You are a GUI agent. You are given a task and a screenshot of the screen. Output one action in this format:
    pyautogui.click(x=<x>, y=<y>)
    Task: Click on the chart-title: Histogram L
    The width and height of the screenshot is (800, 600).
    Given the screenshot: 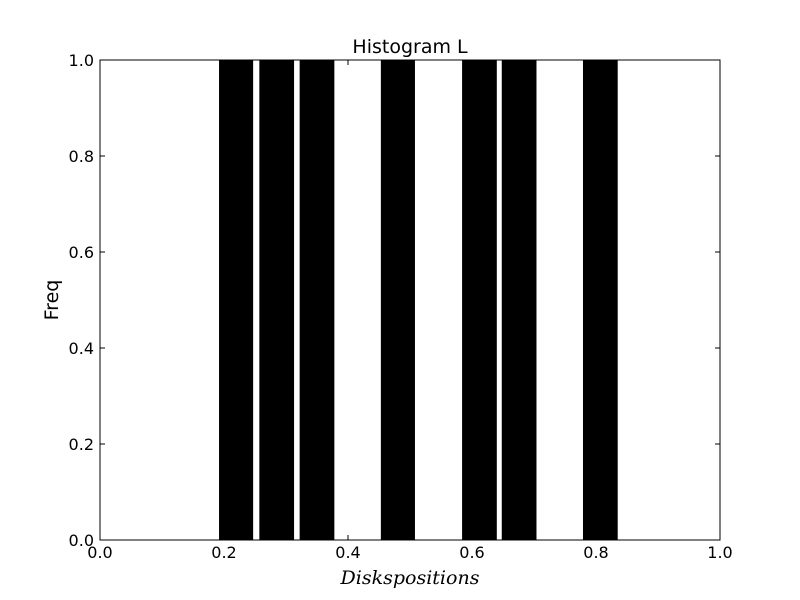 What is the action you would take?
    pyautogui.click(x=410, y=47)
    